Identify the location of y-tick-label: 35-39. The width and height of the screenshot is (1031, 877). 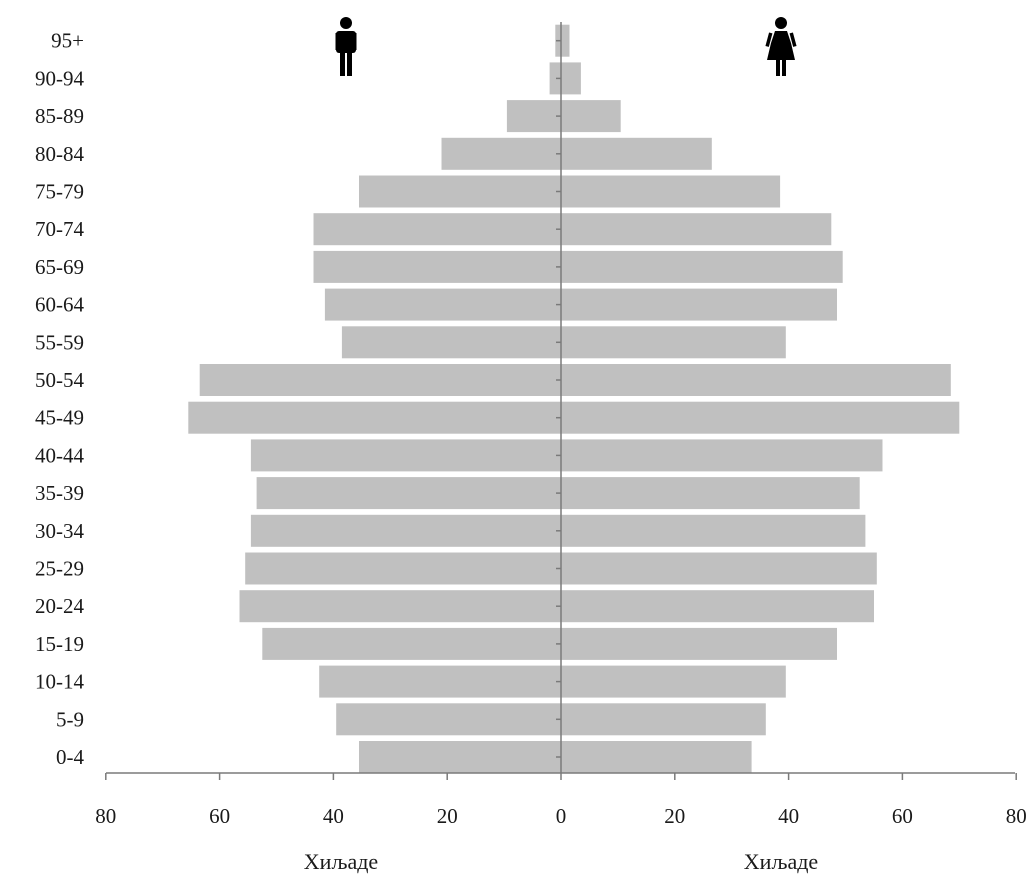
(59, 493).